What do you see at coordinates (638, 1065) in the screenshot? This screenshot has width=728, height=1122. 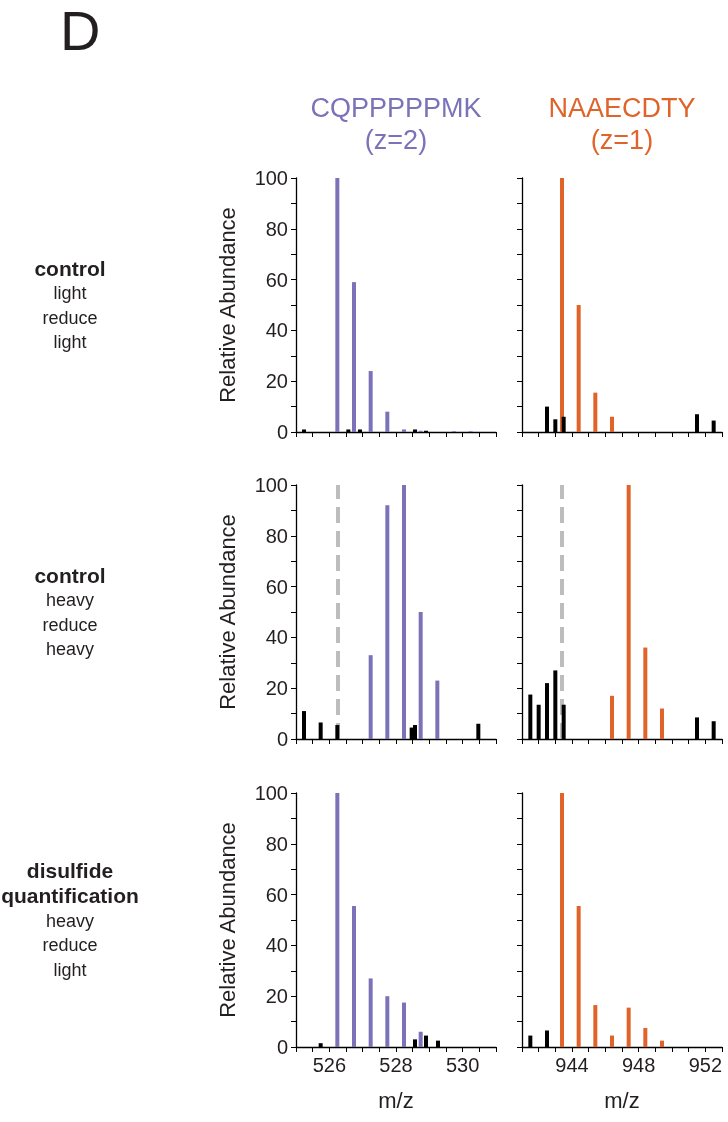 I see `x-tick-label: 948` at bounding box center [638, 1065].